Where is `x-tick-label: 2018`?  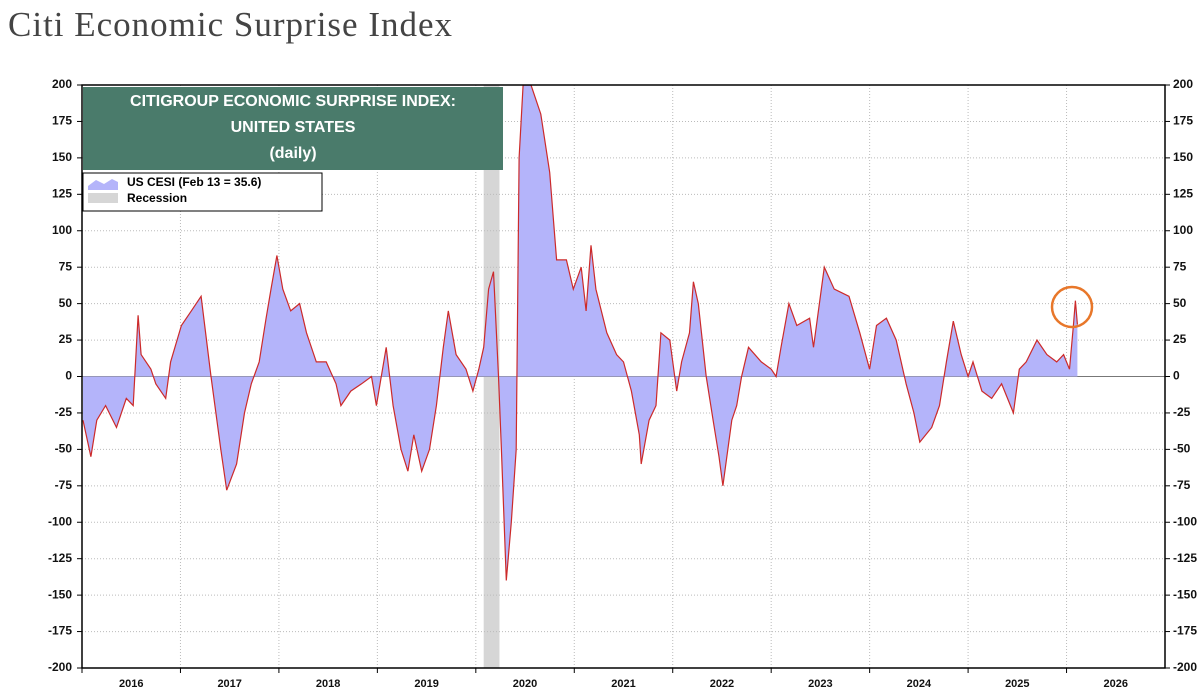
x-tick-label: 2018 is located at coordinates (328, 683).